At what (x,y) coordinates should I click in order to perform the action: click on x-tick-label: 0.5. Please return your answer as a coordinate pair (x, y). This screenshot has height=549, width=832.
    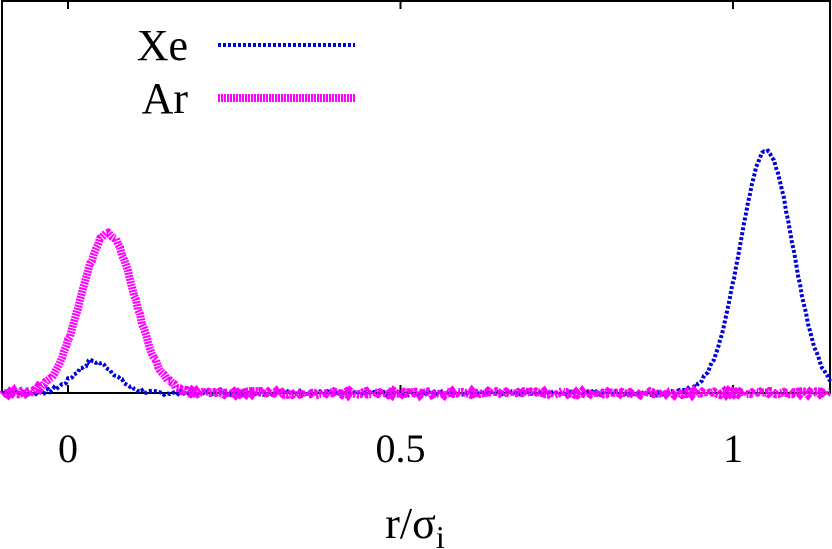
    Looking at the image, I should click on (401, 448).